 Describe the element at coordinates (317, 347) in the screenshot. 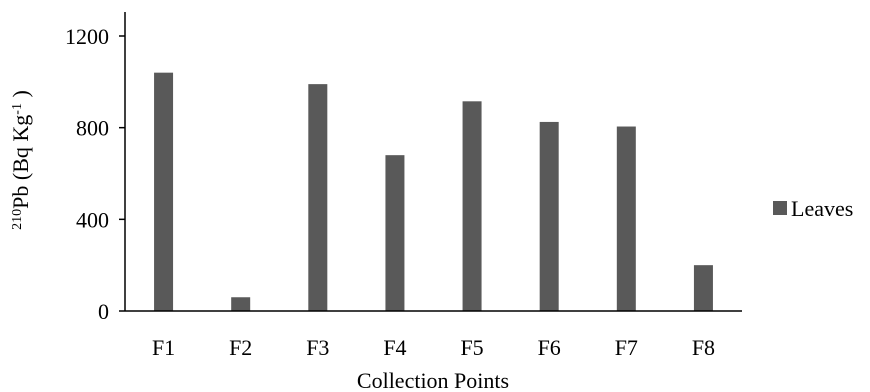

I see `x-tick-label-f3: F3` at that location.